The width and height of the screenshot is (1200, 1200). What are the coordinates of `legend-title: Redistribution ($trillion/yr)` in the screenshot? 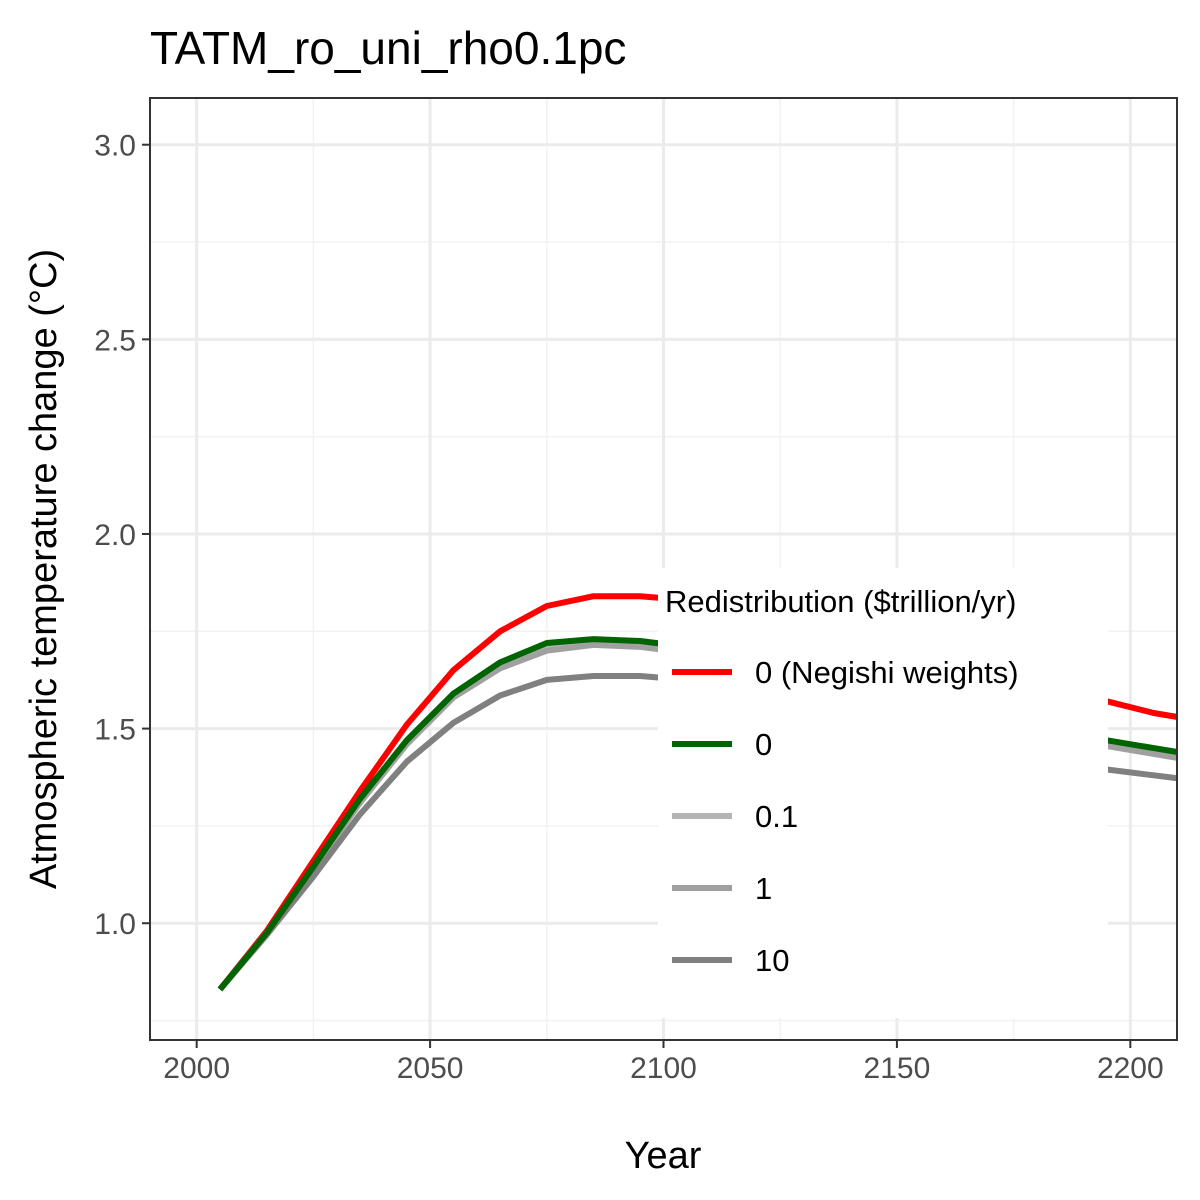 It's located at (840, 601).